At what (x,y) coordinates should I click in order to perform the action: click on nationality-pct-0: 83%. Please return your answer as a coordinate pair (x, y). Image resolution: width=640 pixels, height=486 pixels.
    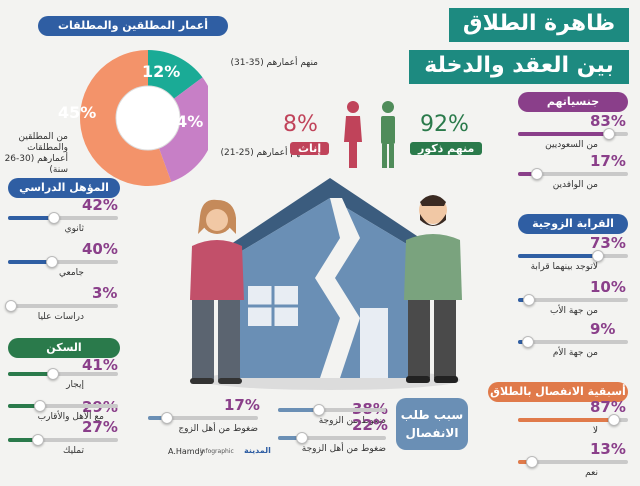
    Looking at the image, I should click on (608, 121).